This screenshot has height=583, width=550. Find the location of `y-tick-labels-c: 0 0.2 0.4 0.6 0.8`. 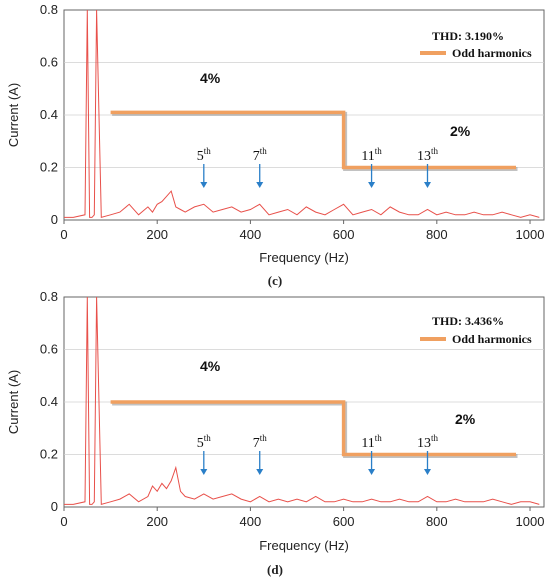

y-tick-labels-c: 0 0.2 0.4 0.6 0.8 is located at coordinates (49, 114).